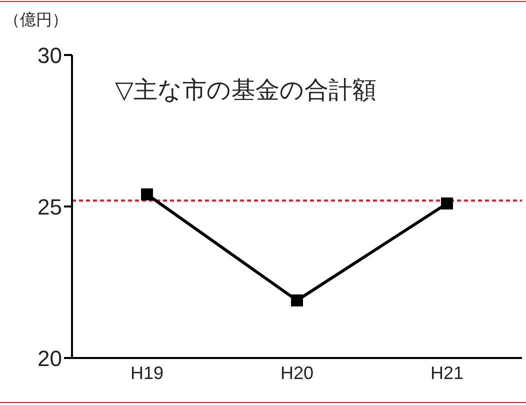  What do you see at coordinates (50, 55) in the screenshot?
I see `y-tick-label: 30` at bounding box center [50, 55].